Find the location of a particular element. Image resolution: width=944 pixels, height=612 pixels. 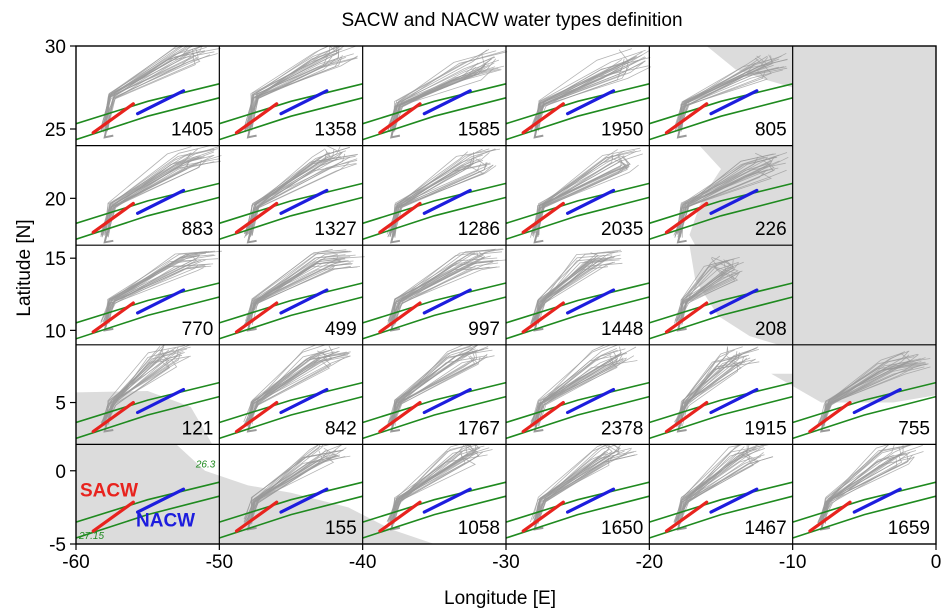

land-mask is located at coordinates (864, 195).